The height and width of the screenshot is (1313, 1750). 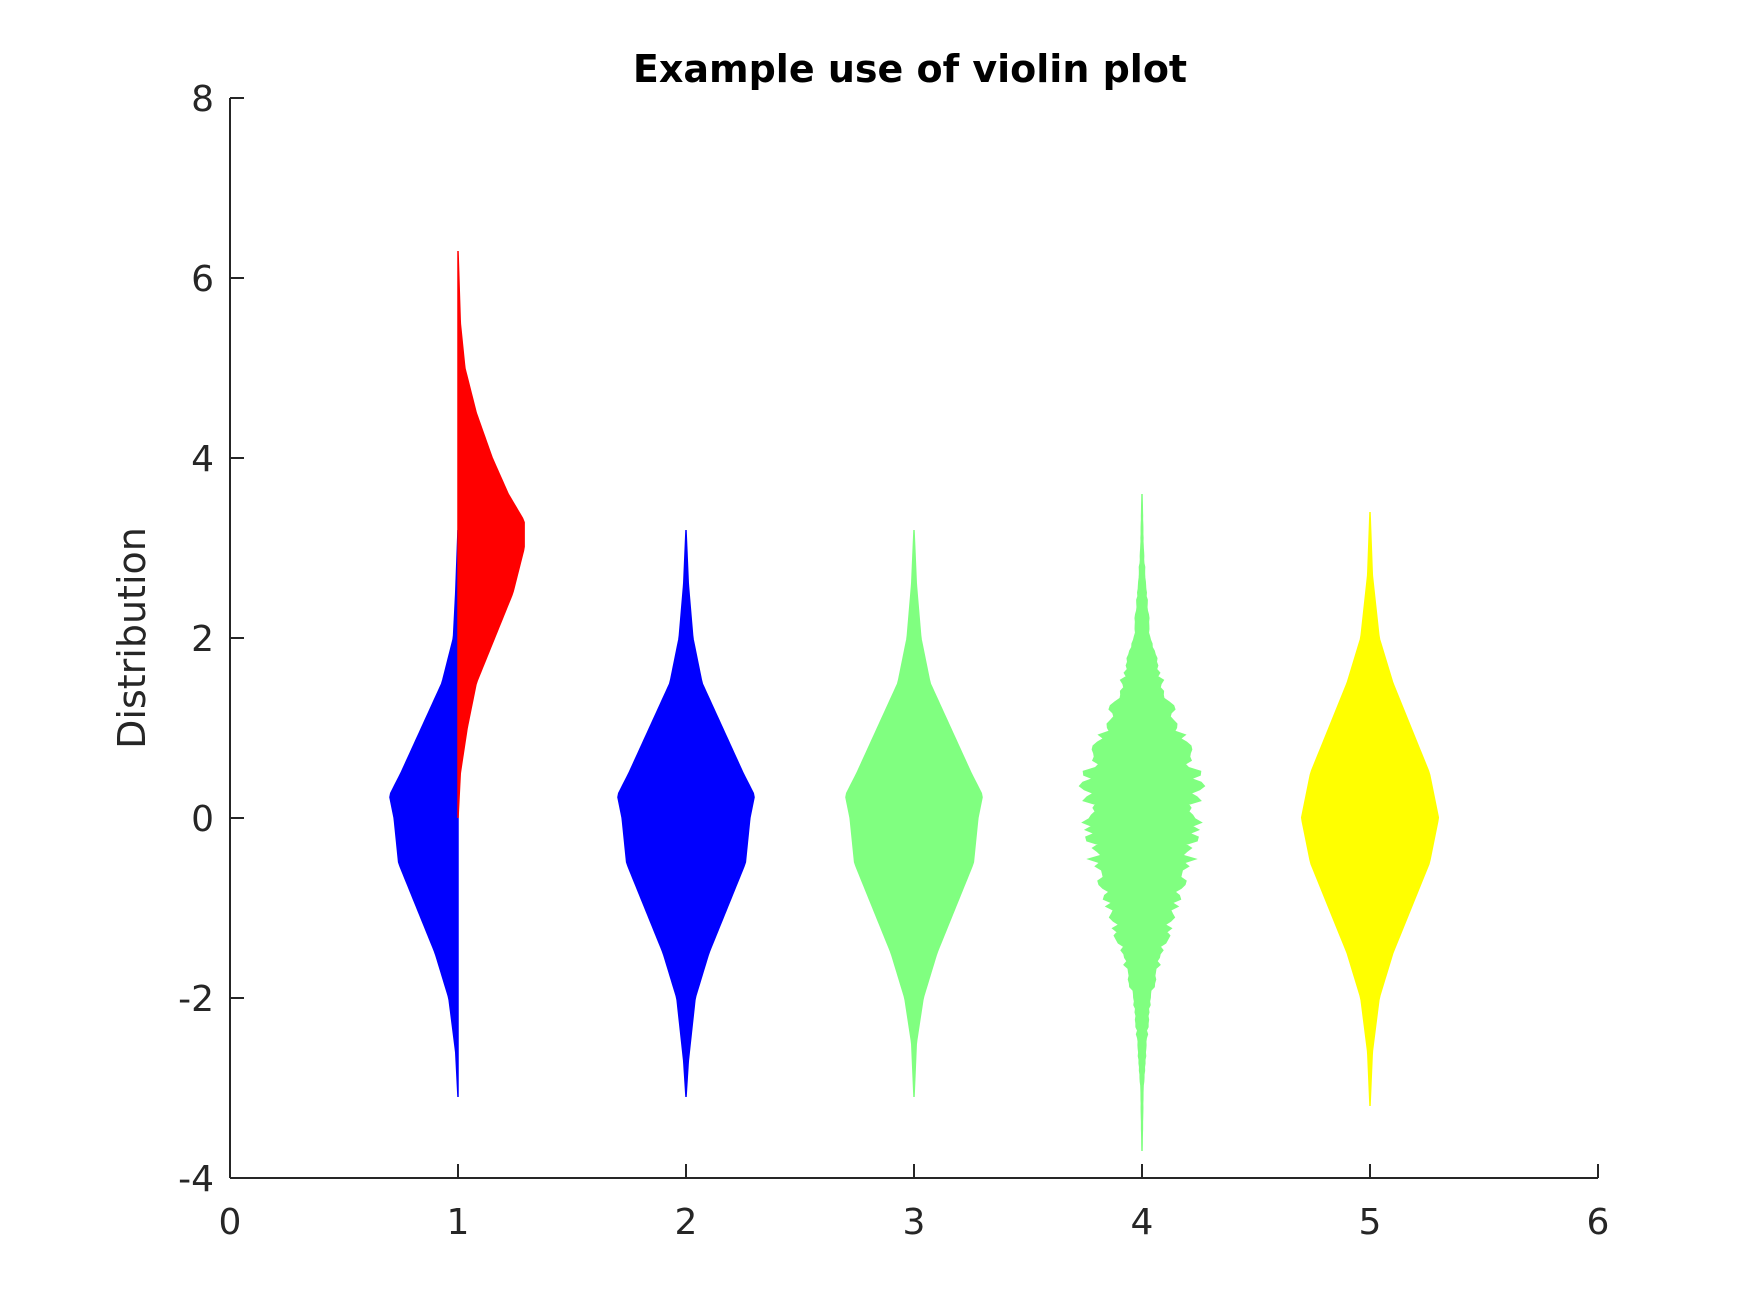 What do you see at coordinates (491, 534) in the screenshot?
I see `violin-1-right` at bounding box center [491, 534].